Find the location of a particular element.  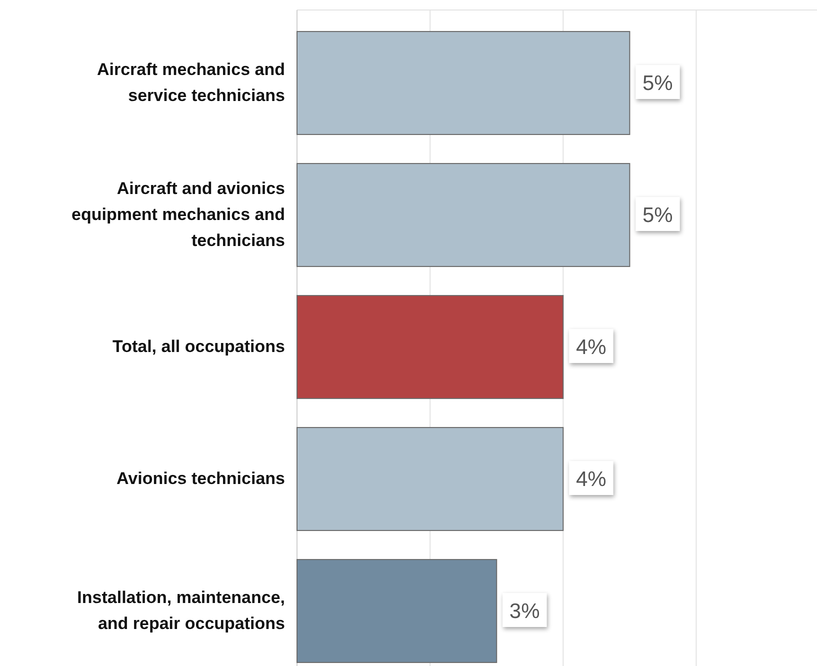

y-tick-label: Avionics technicians is located at coordinates (200, 478).